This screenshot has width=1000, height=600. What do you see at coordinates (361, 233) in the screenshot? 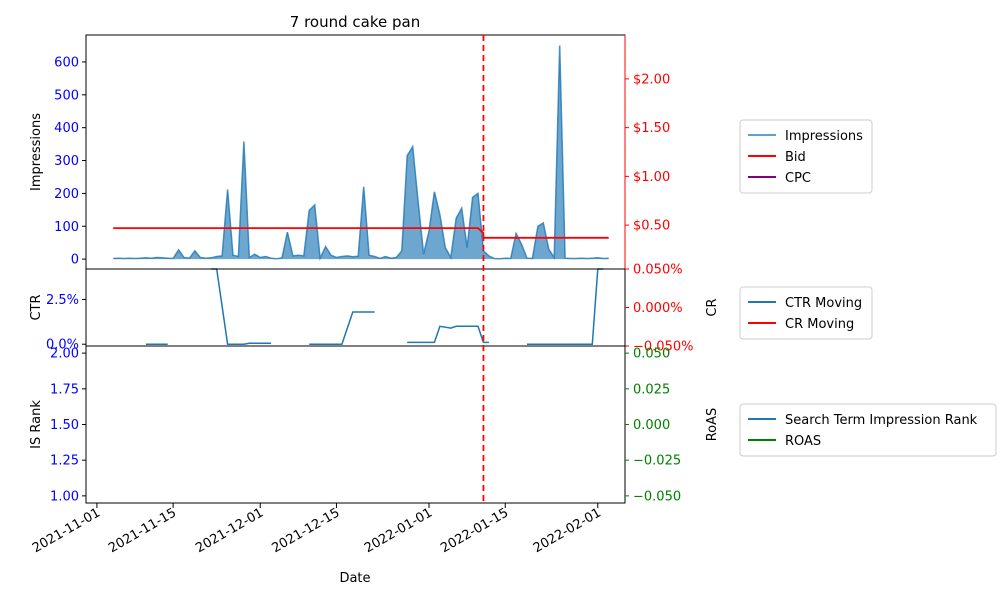
I see `bid-line` at bounding box center [361, 233].